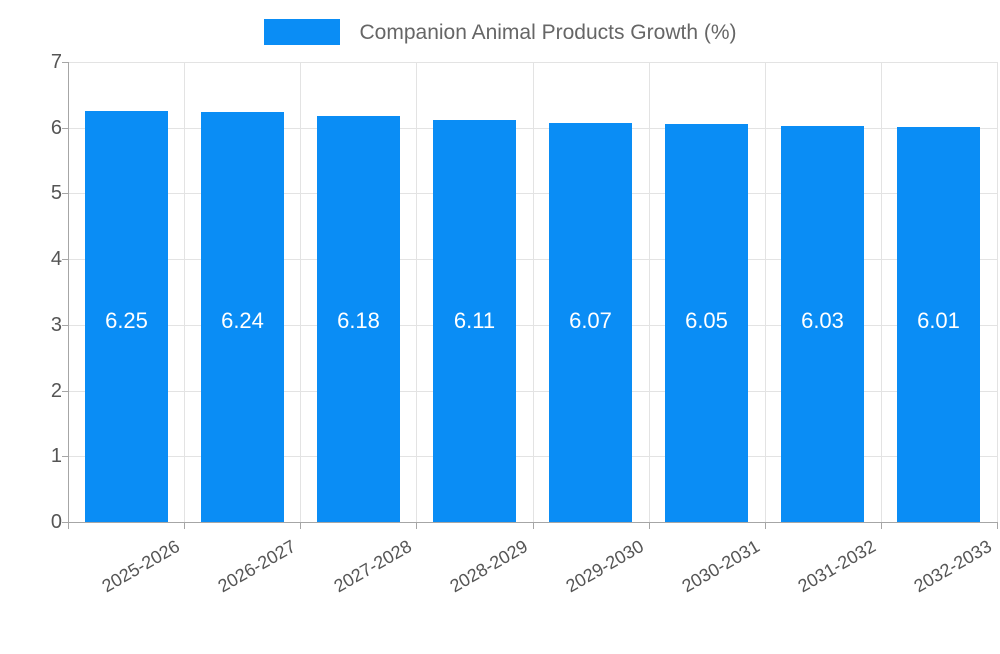 The image size is (1000, 654). What do you see at coordinates (56, 127) in the screenshot?
I see `y-axis-tick-label: 6` at bounding box center [56, 127].